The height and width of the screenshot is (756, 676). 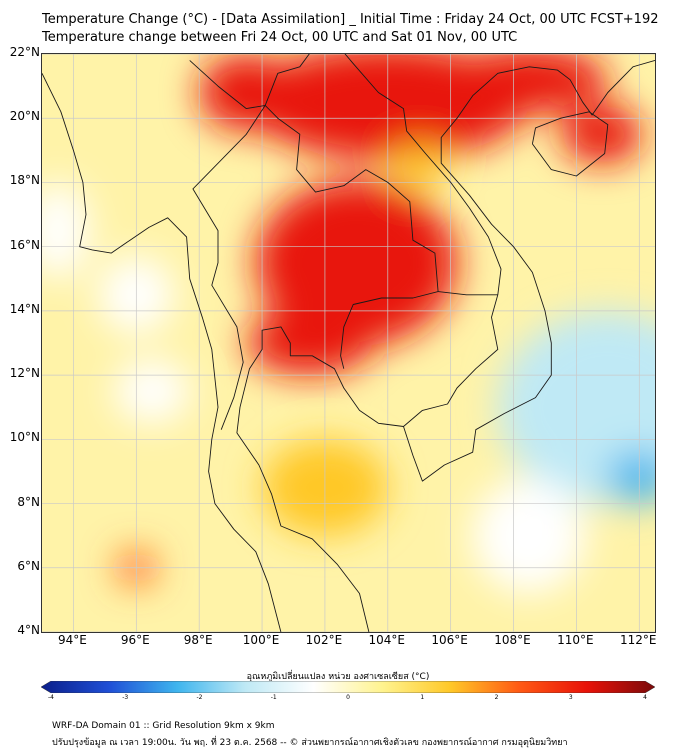 What do you see at coordinates (324, 640) in the screenshot?
I see `longitude-label: 102°E` at bounding box center [324, 640].